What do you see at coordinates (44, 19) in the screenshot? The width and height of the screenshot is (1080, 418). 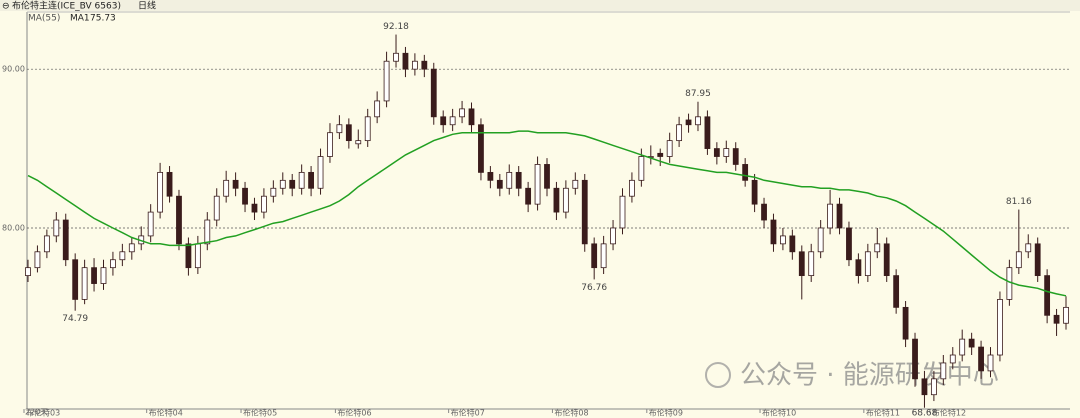 I see `indicator-label: MA(55)` at bounding box center [44, 19].